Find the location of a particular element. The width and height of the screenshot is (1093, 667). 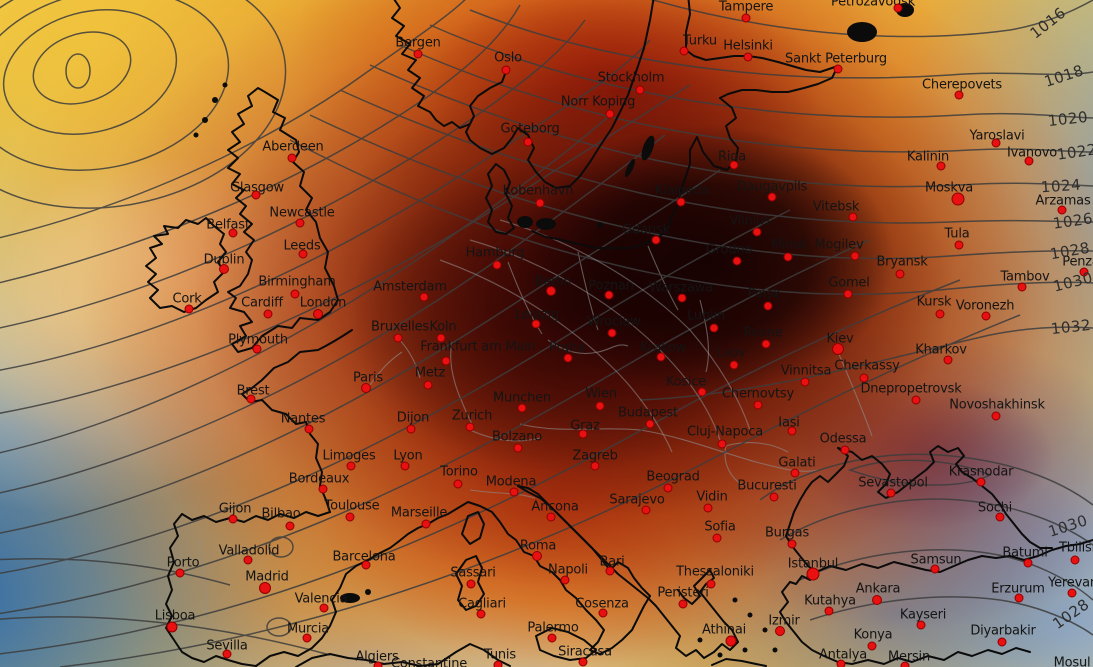

city-label: Minsk is located at coordinates (789, 245).